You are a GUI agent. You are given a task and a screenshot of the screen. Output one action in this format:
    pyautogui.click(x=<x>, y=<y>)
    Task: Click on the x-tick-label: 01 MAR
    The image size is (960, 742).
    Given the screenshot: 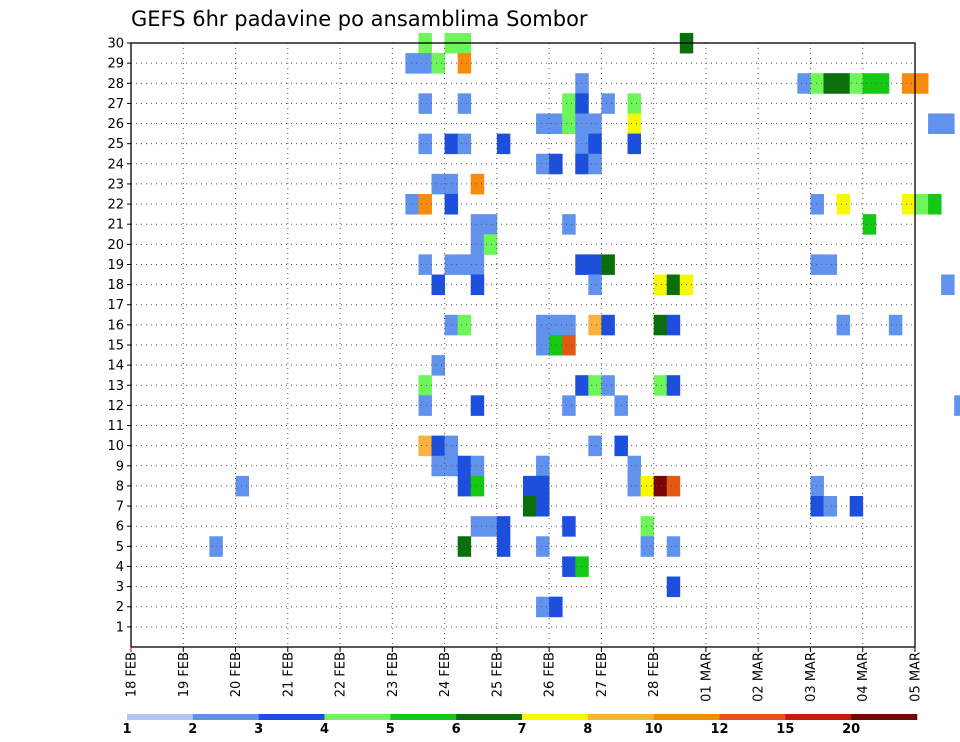 What is the action you would take?
    pyautogui.click(x=706, y=677)
    